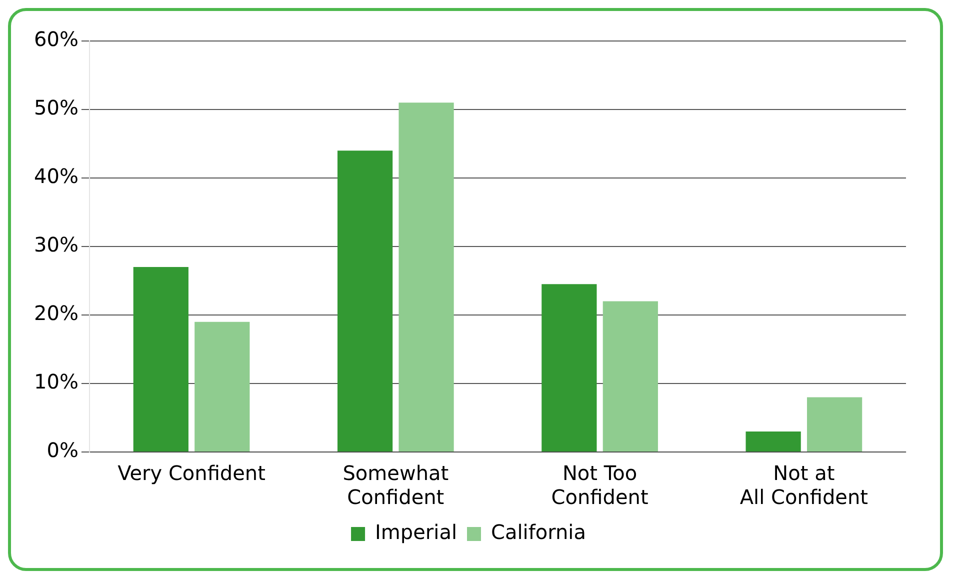 This screenshot has width=955, height=583. Describe the element at coordinates (416, 532) in the screenshot. I see `legend-label: Imperial` at that location.